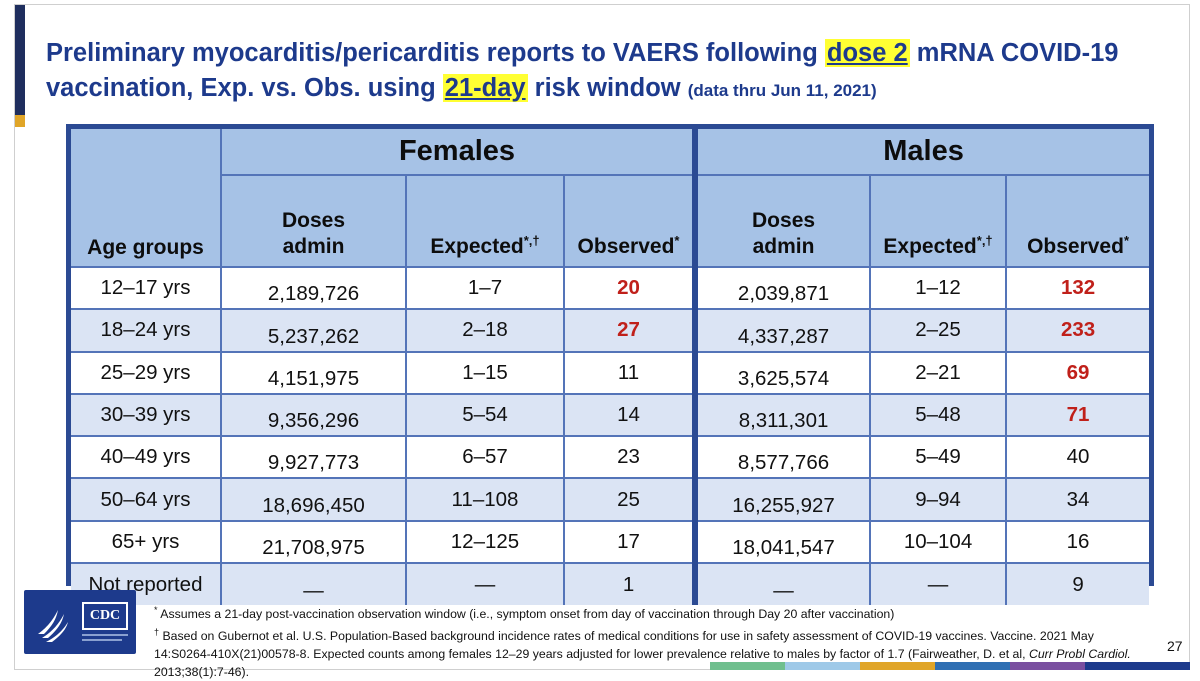 The image size is (1200, 681). Describe the element at coordinates (781, 221) in the screenshot. I see `males-doses-header: Doses admin` at that location.